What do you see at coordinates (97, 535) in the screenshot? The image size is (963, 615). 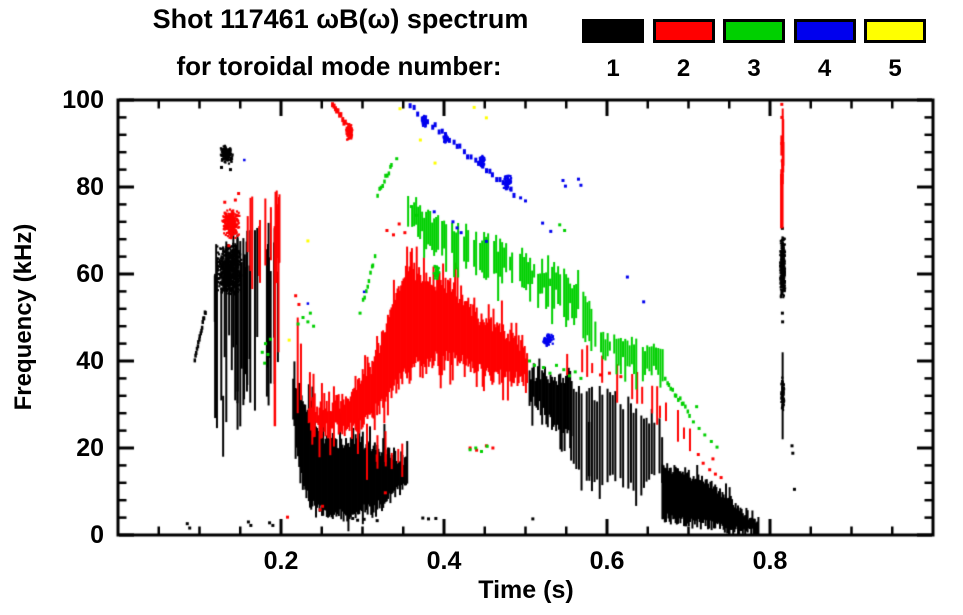 I see `y-tick-label-0: 0` at bounding box center [97, 535].